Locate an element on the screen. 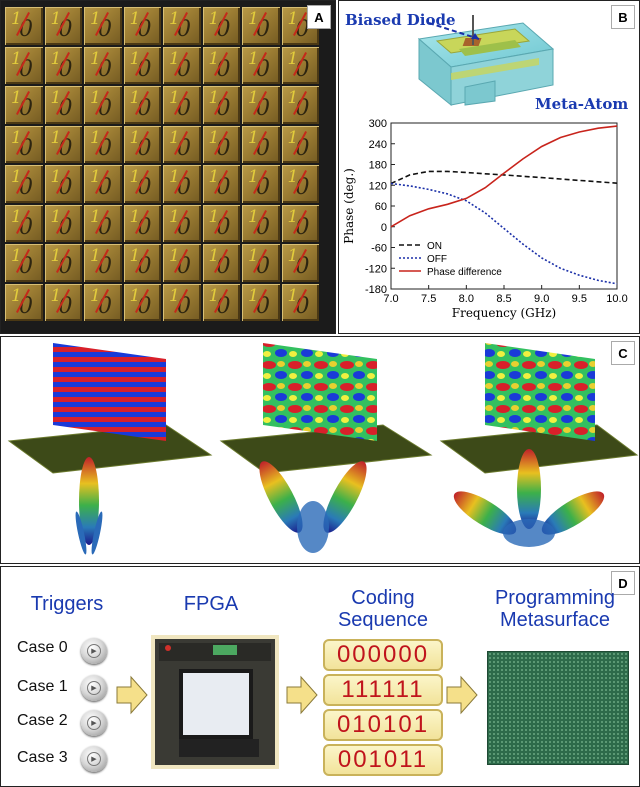  metasurface-photo is located at coordinates (558, 708).